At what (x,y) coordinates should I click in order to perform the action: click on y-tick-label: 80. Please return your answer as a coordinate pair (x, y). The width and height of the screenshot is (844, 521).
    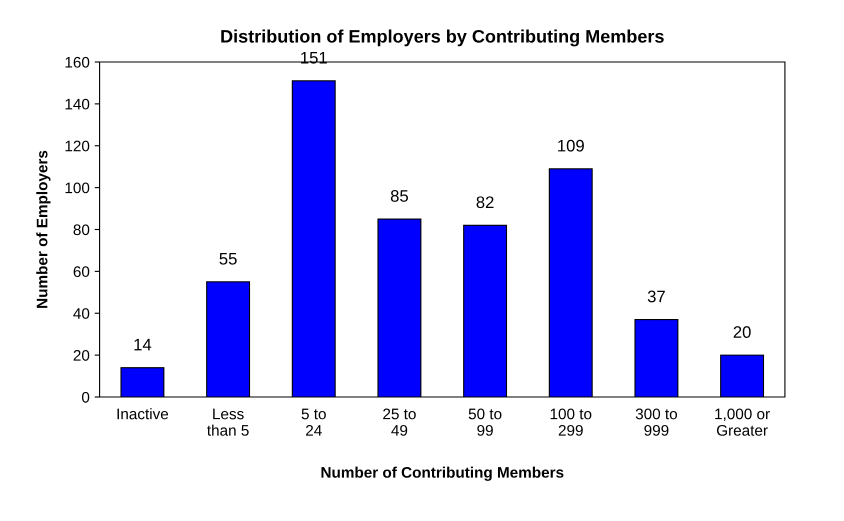
    Looking at the image, I should click on (82, 230).